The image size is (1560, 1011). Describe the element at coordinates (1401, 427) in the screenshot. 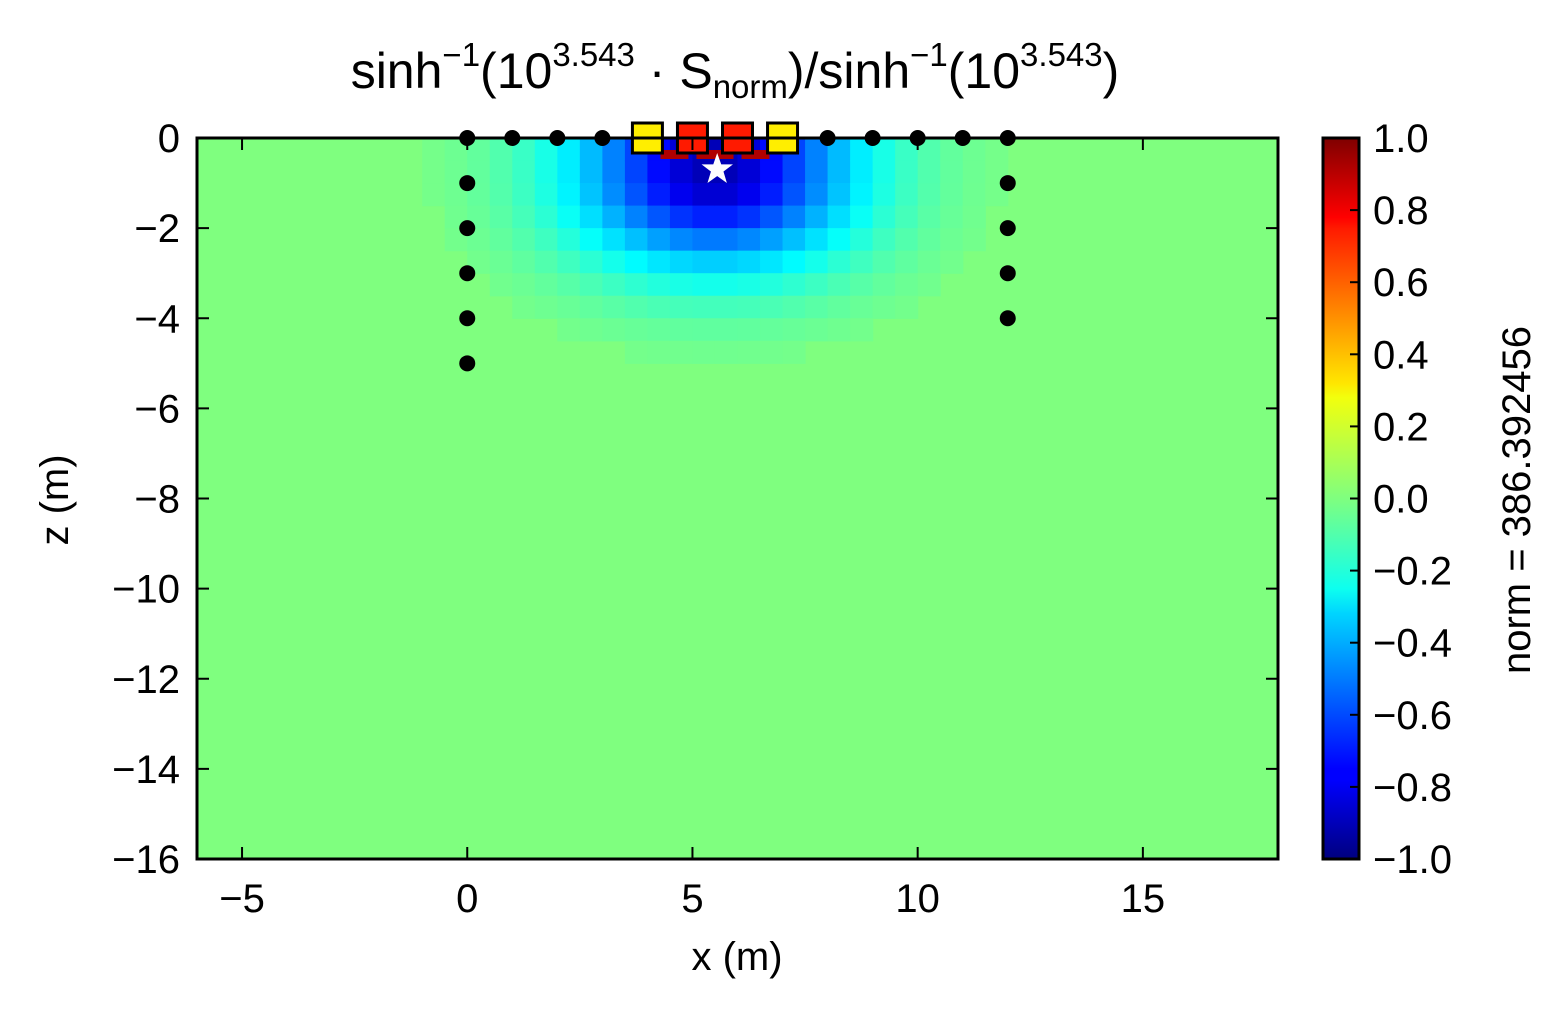

I see `colorbar-tick-label: 0.2` at that location.